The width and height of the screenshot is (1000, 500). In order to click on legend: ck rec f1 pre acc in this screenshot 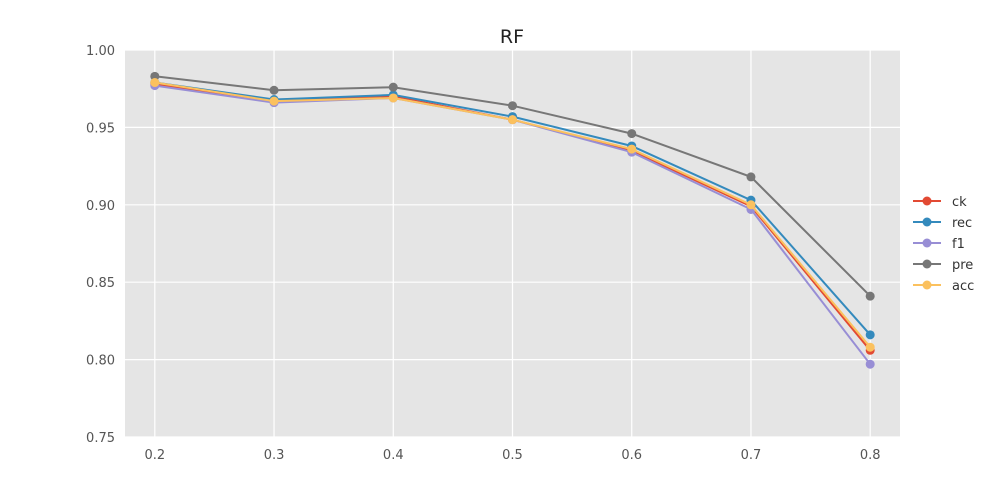, I will do `click(943, 244)`.